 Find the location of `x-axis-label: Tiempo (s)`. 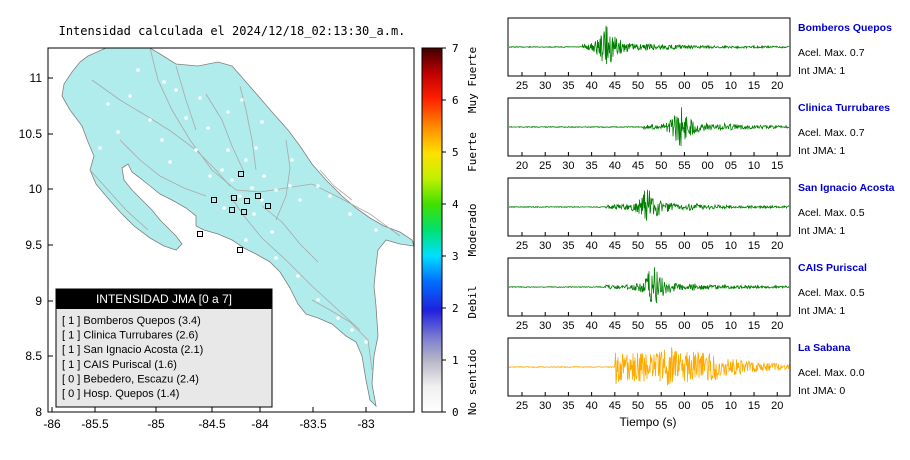

x-axis-label: Tiempo (s) is located at coordinates (648, 422).